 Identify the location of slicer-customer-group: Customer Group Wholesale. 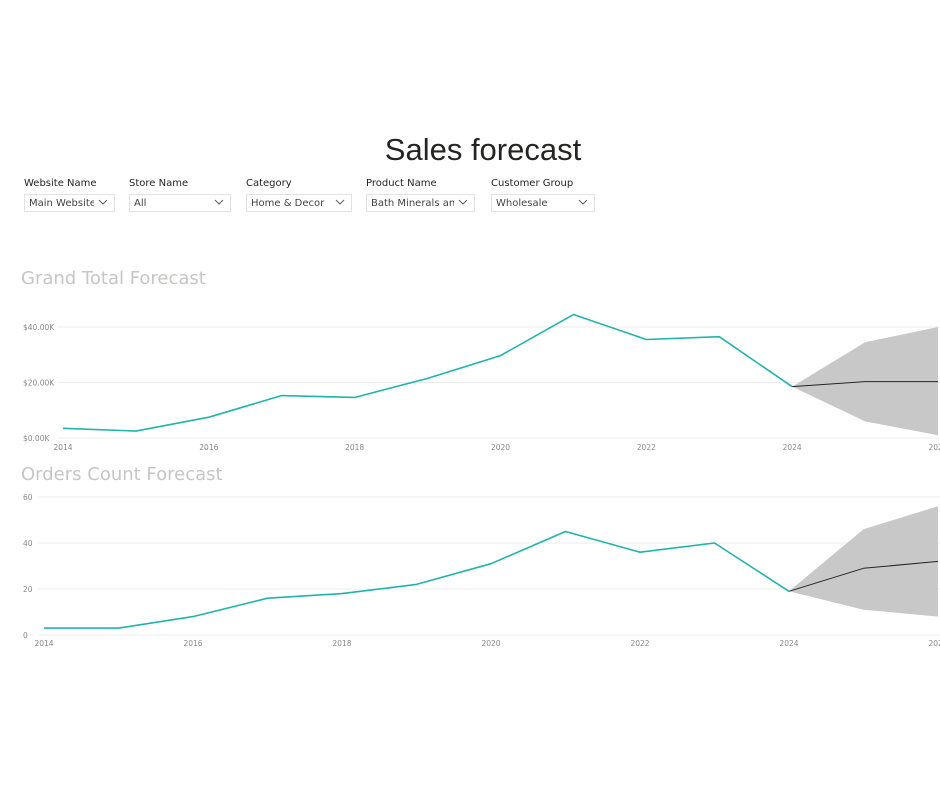
(543, 195).